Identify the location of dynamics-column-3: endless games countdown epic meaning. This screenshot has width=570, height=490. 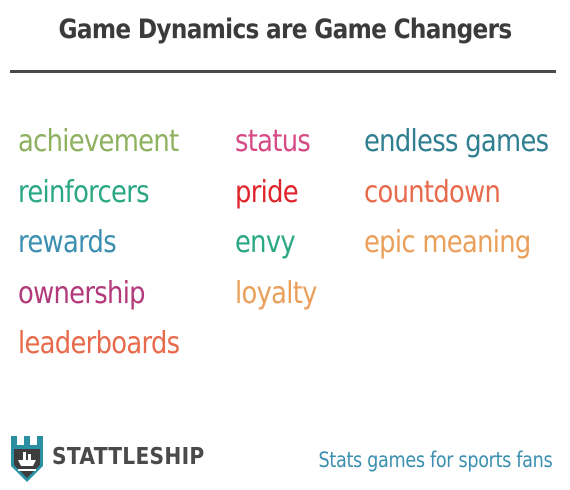
(467, 198).